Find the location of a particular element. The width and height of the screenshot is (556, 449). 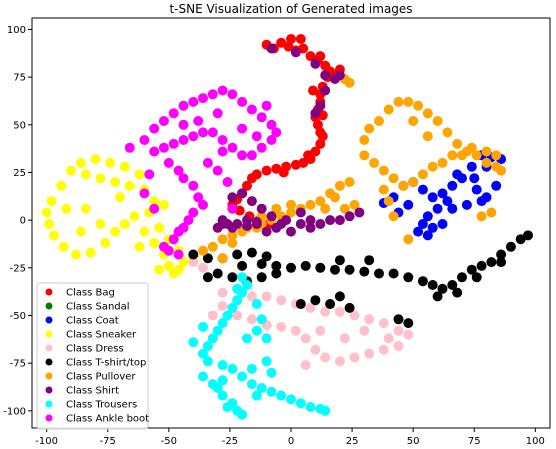

legend-label: Class Sneaker is located at coordinates (101, 335).